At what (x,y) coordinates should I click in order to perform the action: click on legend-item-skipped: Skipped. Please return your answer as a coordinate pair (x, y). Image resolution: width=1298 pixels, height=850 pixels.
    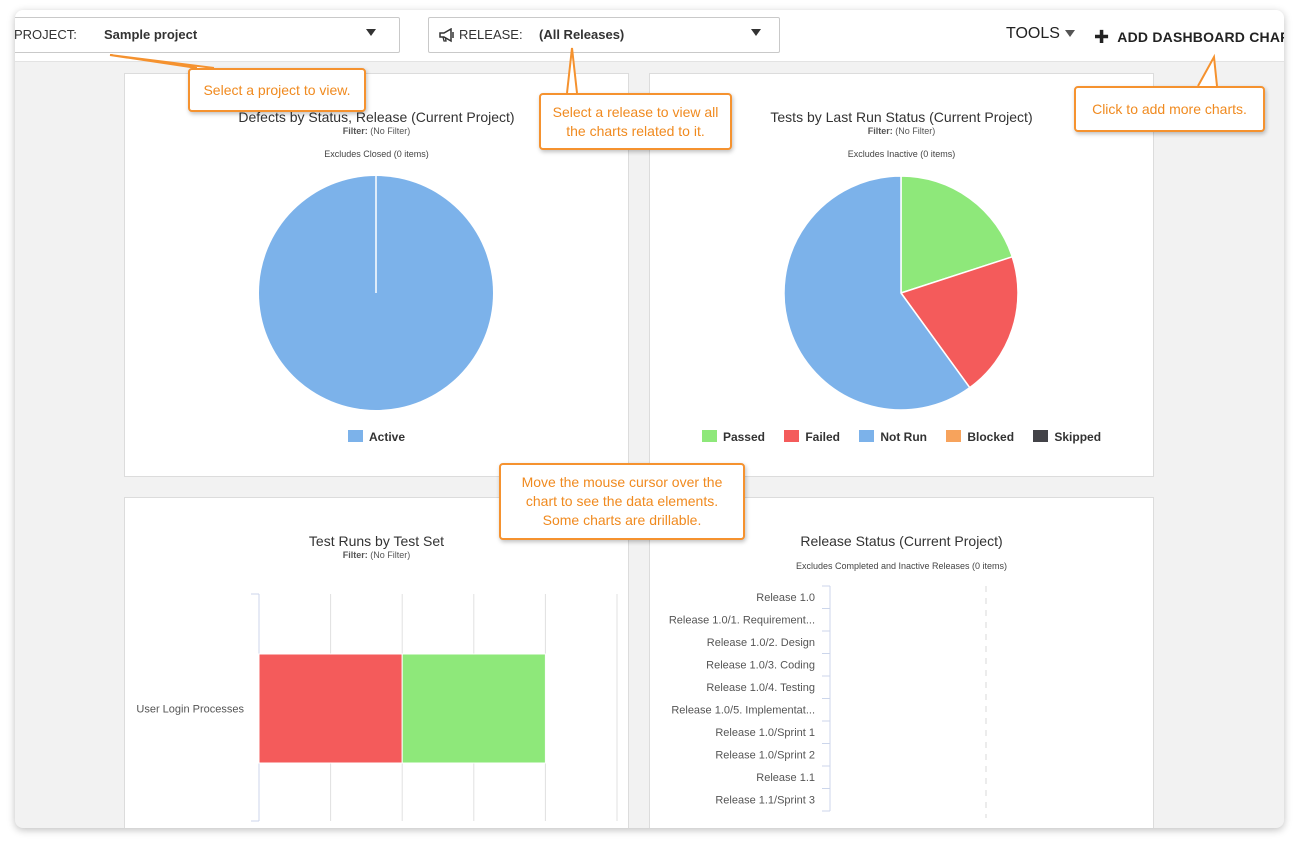
    Looking at the image, I should click on (1067, 437).